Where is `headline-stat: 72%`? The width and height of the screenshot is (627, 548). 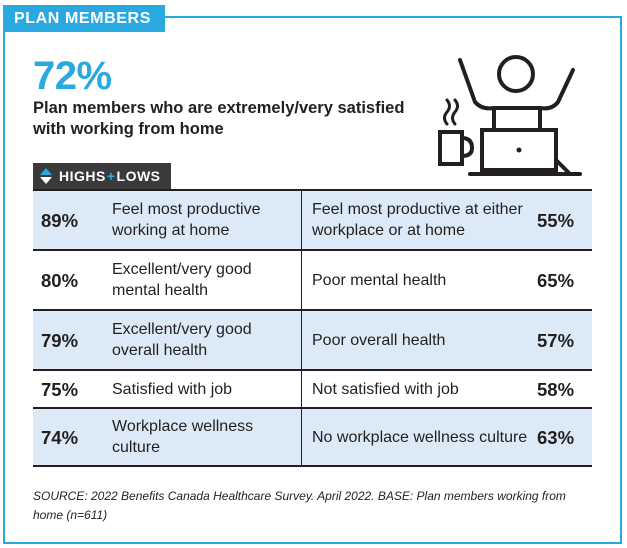 headline-stat: 72% is located at coordinates (72, 76).